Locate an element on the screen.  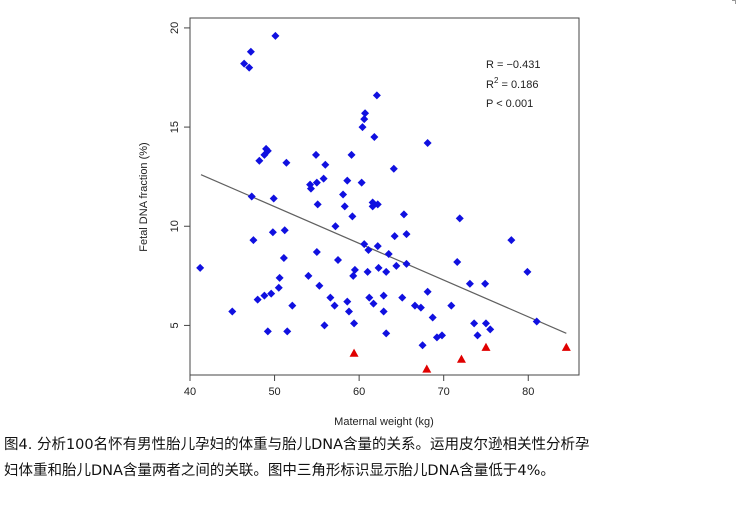
x-tick-label: 40 is located at coordinates (190, 392).